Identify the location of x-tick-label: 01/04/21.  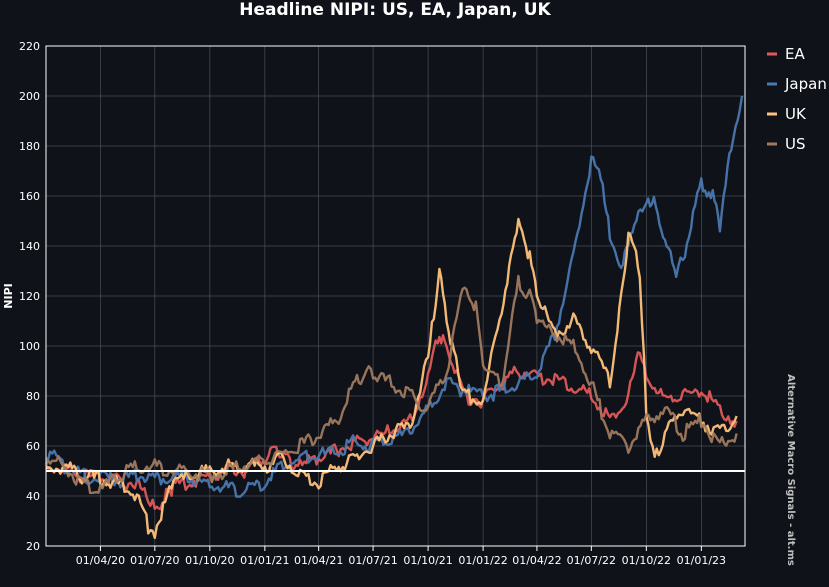
(318, 560).